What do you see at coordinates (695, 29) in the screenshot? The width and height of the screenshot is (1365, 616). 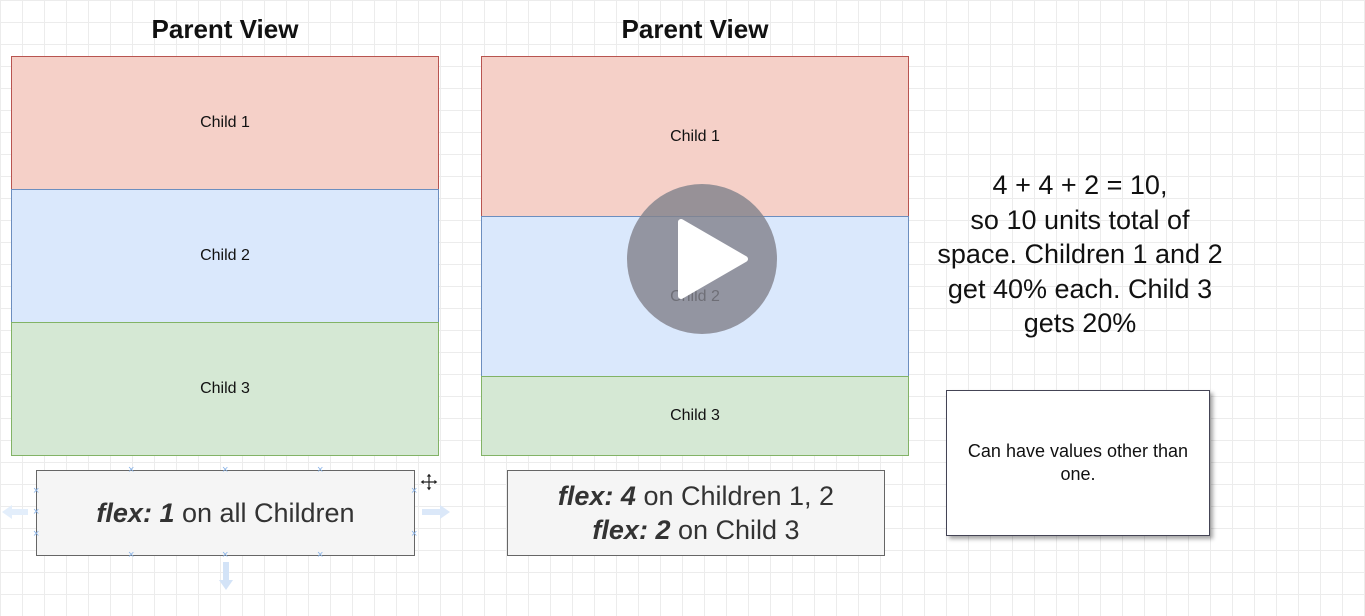 I see `right-parent-title: Parent View` at bounding box center [695, 29].